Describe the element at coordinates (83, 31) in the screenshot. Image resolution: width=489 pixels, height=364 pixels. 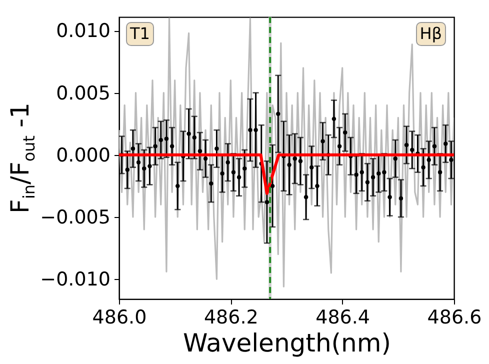
I see `y-tick-label: 0.010` at that location.